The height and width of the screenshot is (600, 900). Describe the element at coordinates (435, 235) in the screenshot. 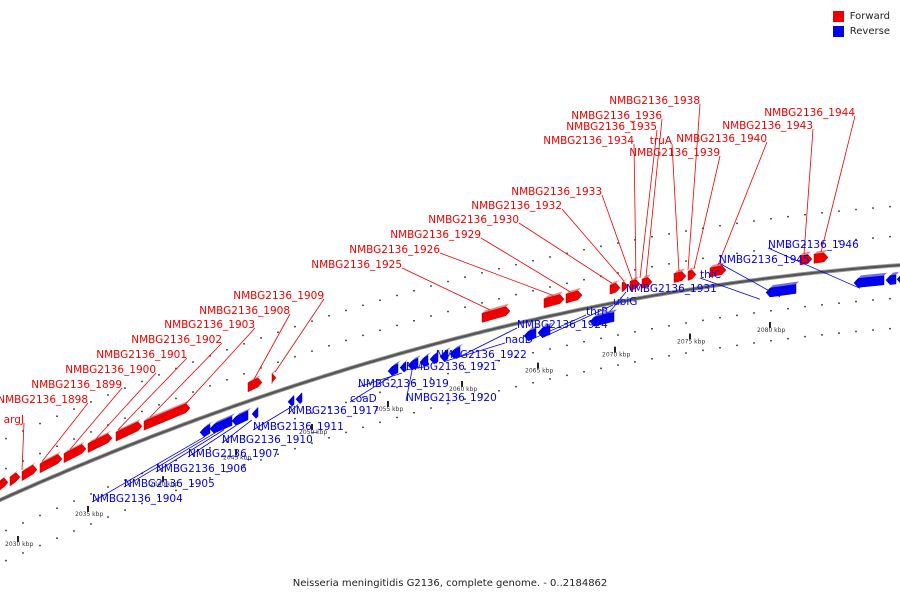

I see `forward-gene-label: NMBG2136_1929` at that location.